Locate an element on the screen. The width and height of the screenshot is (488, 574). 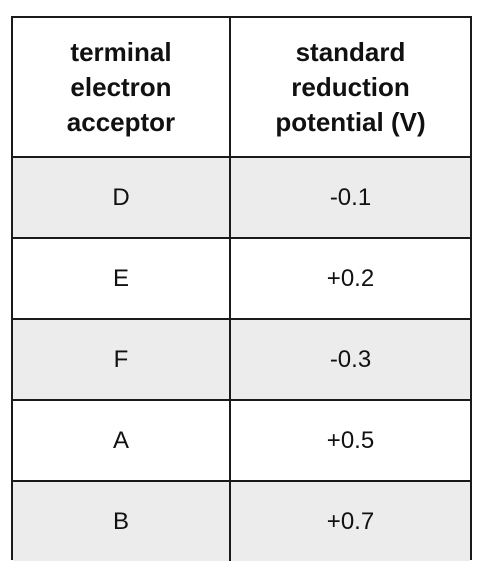
table-row: D -0.1 is located at coordinates (241, 197).